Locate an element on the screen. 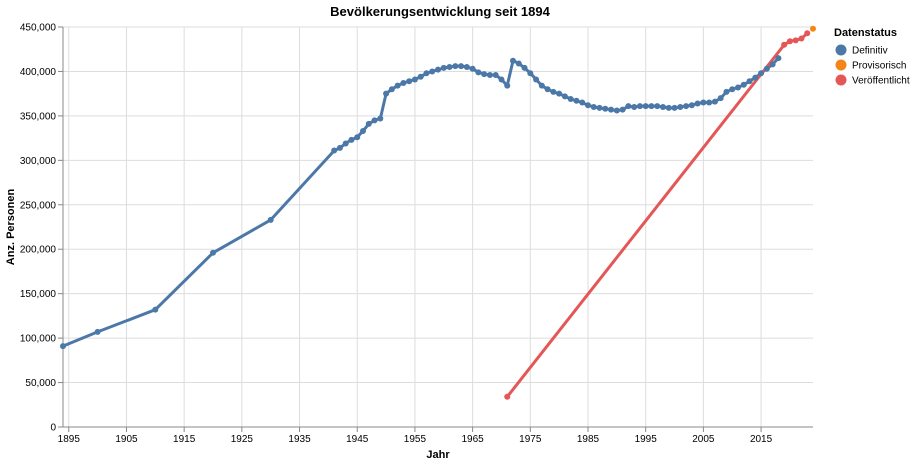 The width and height of the screenshot is (914, 469). legend-symbol-provisorisch is located at coordinates (841, 65).